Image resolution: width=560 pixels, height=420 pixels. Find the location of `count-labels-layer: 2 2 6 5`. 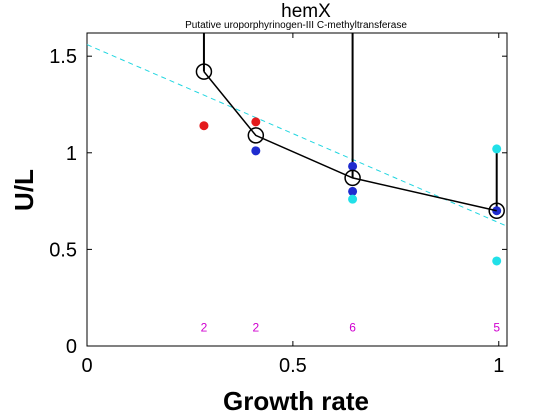

count-labels-layer: 2 2 6 5 is located at coordinates (351, 328).